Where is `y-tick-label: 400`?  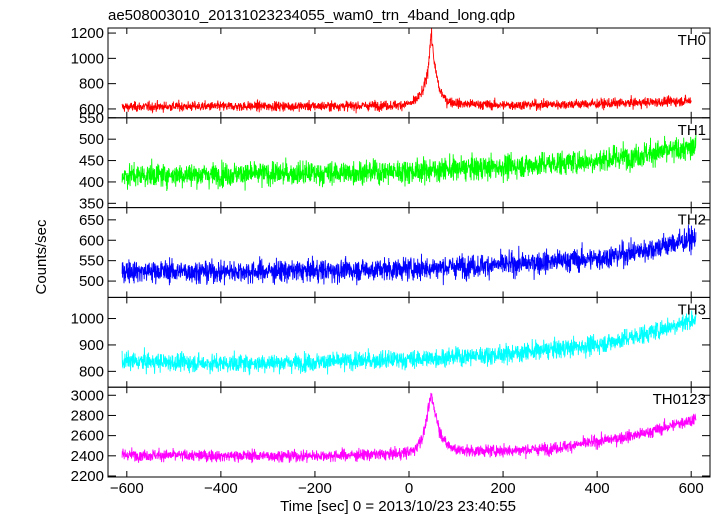 y-tick-label: 400 is located at coordinates (91, 182).